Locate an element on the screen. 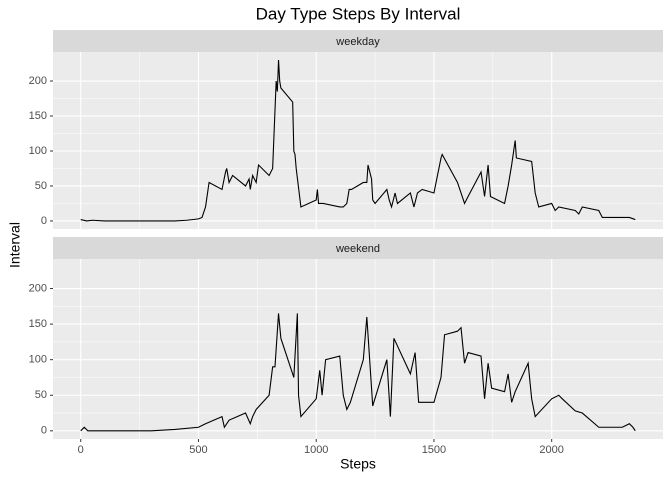  x-tick-label: 1000 is located at coordinates (316, 450).